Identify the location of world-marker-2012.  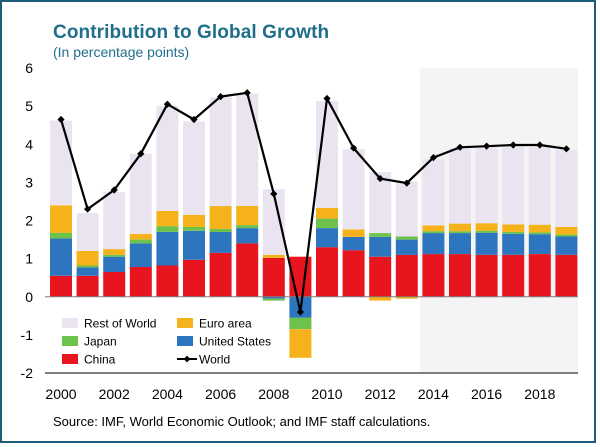
(380, 178).